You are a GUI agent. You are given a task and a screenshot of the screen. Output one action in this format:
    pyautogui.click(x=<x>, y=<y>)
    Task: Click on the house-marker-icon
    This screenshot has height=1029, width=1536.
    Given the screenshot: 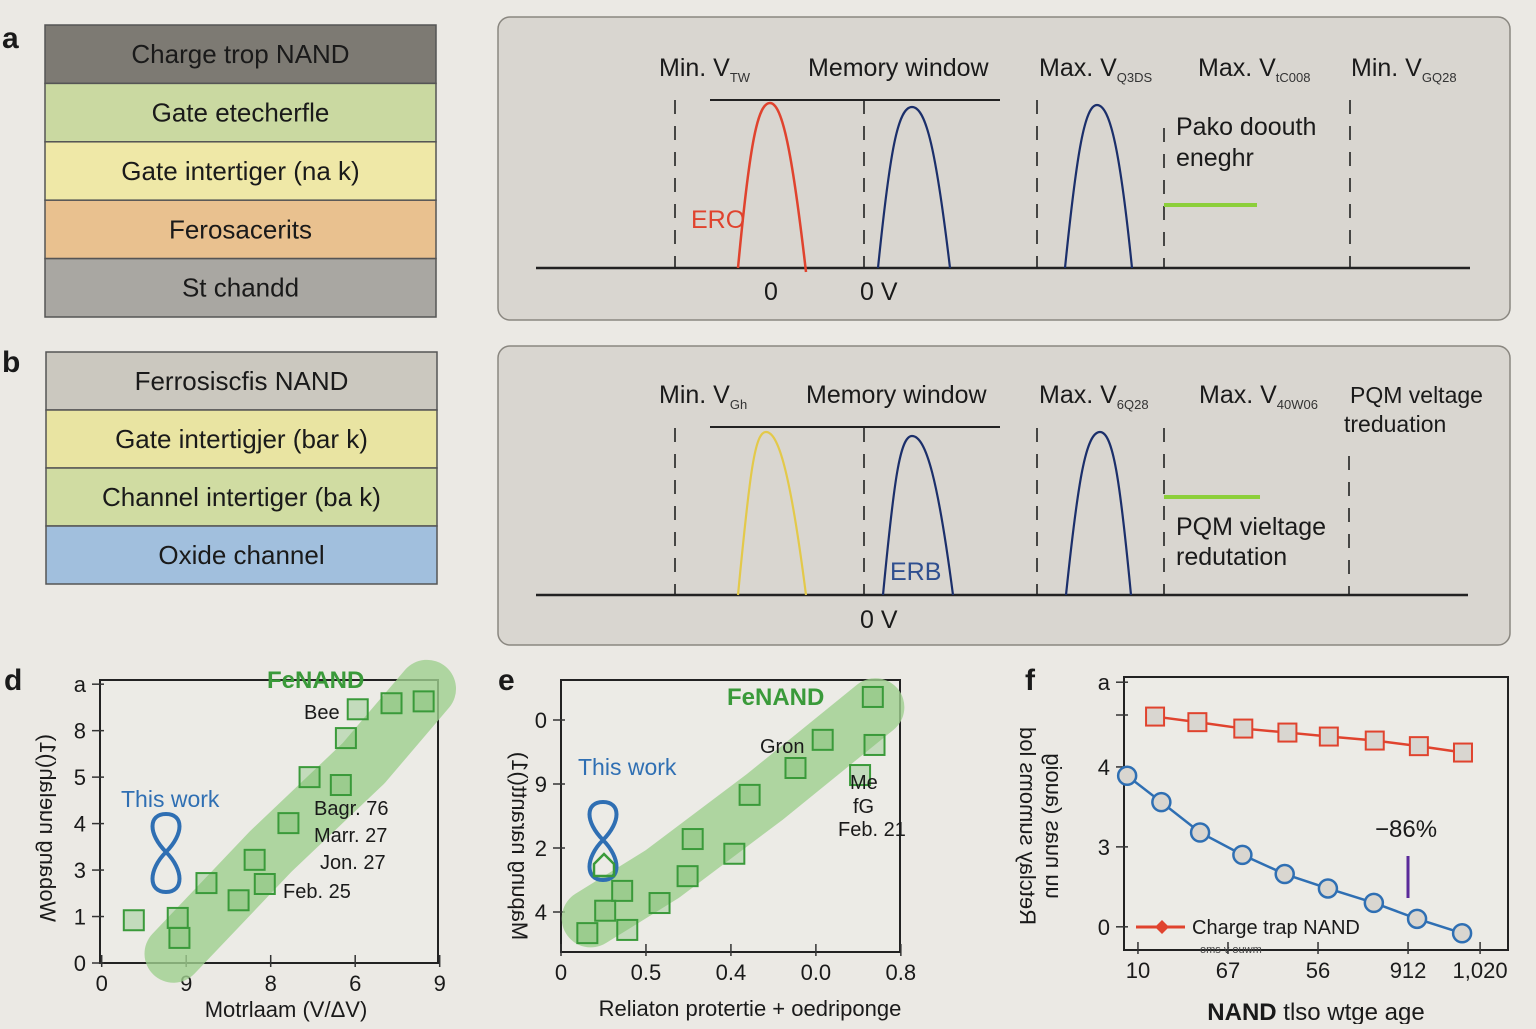 What is the action you would take?
    pyautogui.click(x=604, y=865)
    